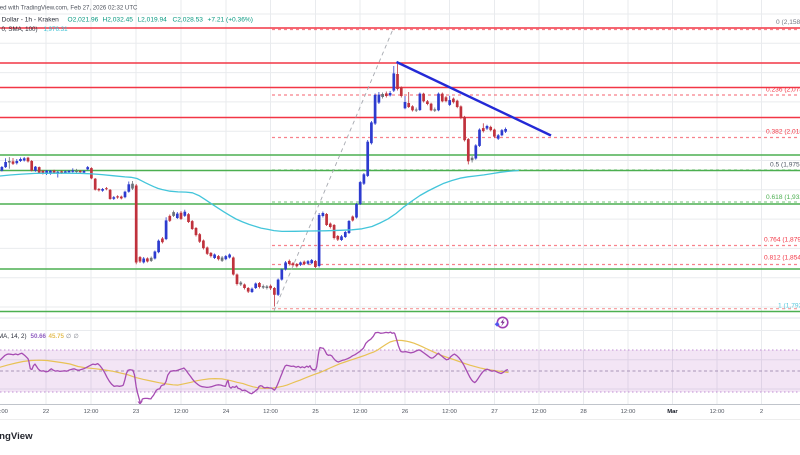  I want to click on svg-text: TradingView, so click(16, 436).